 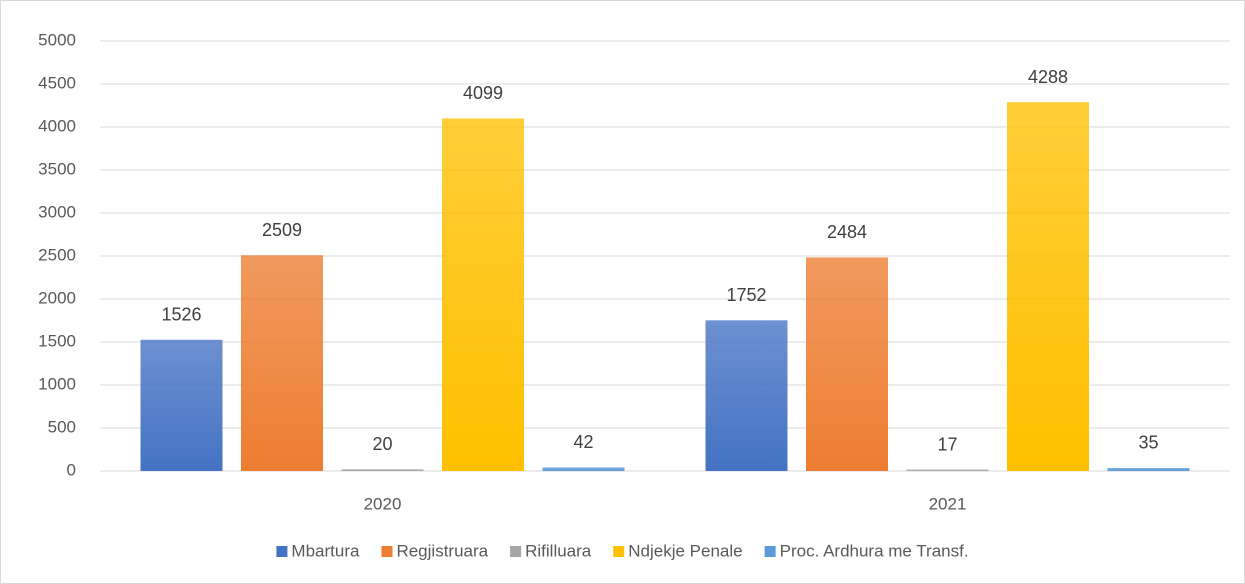 I want to click on y-tick-label: 5000, so click(x=57, y=39).